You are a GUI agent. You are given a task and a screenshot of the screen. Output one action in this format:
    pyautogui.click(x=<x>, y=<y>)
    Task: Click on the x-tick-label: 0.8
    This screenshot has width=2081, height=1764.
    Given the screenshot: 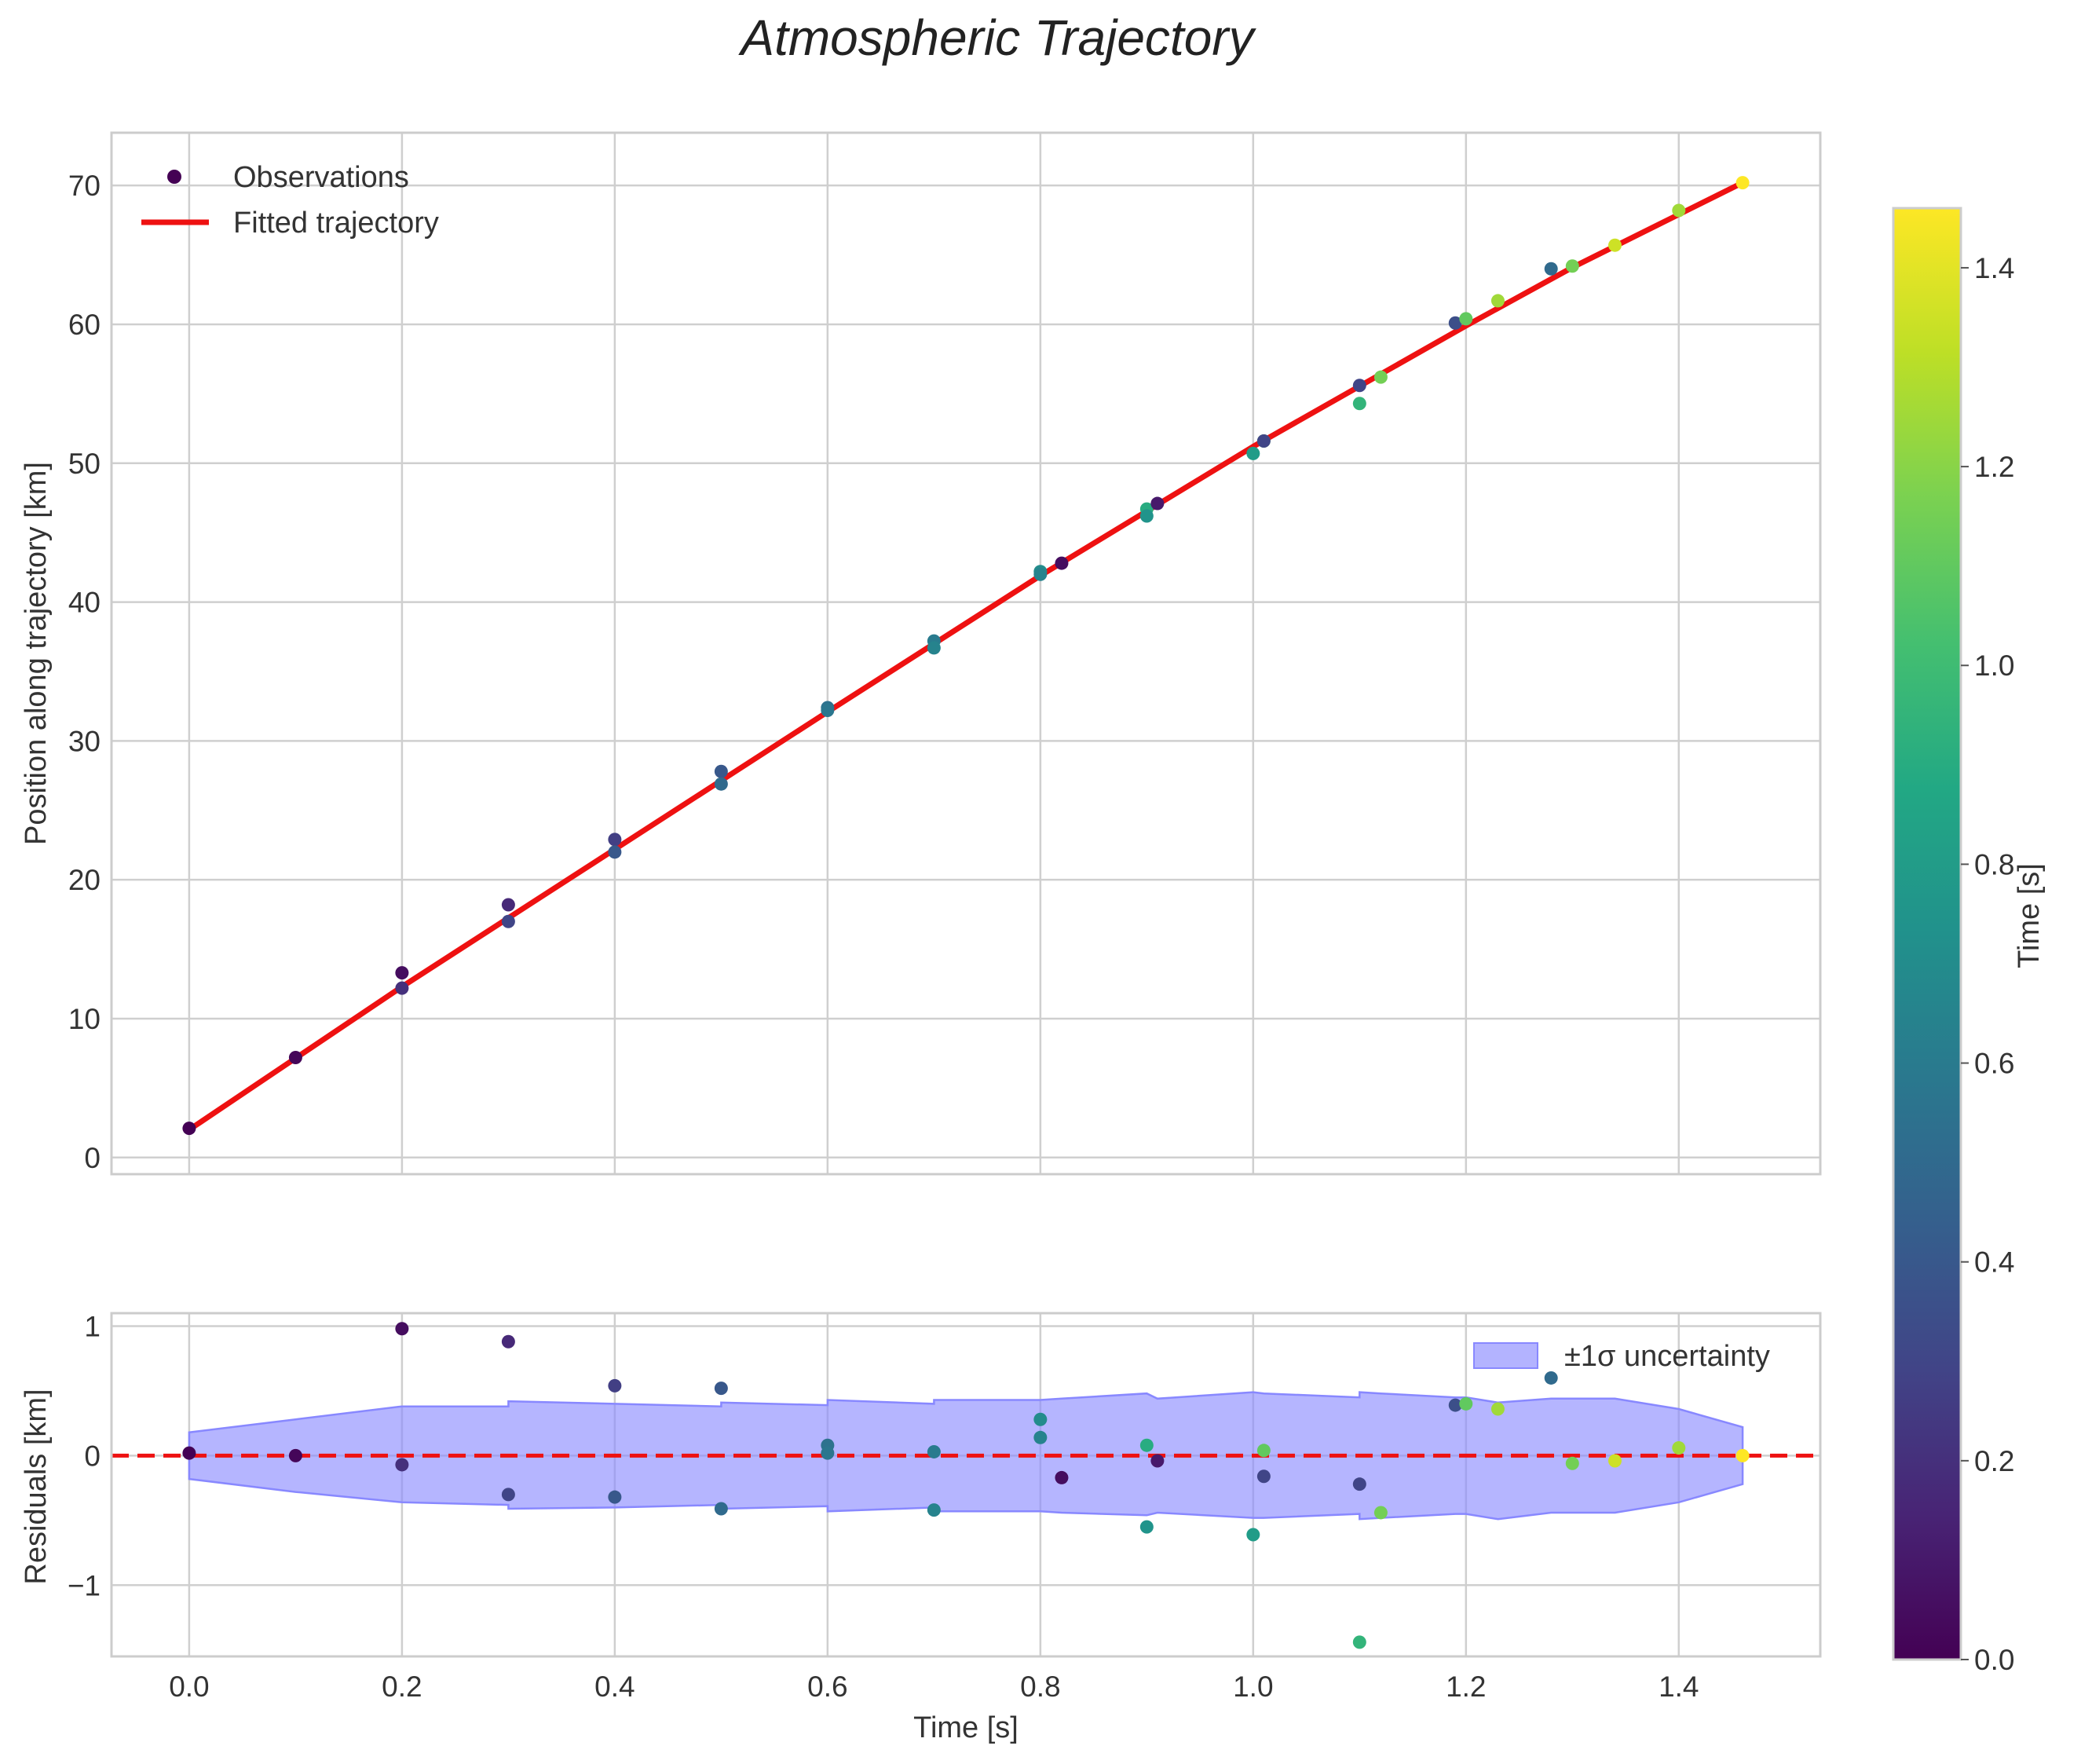 What is the action you would take?
    pyautogui.click(x=1040, y=1687)
    